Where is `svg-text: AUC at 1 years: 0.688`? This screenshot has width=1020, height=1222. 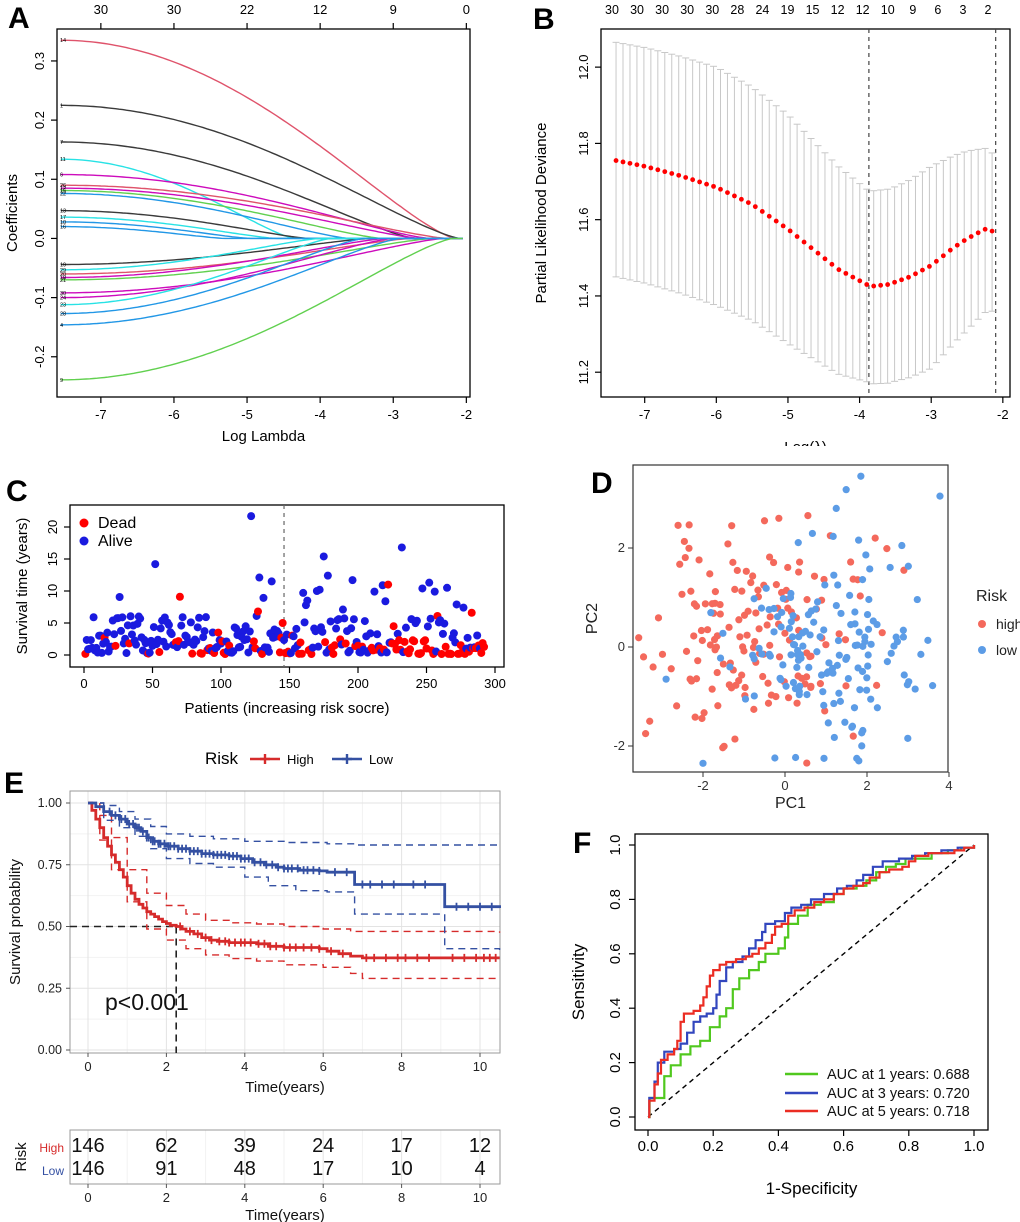 svg-text: AUC at 1 years: 0.688 is located at coordinates (898, 1075).